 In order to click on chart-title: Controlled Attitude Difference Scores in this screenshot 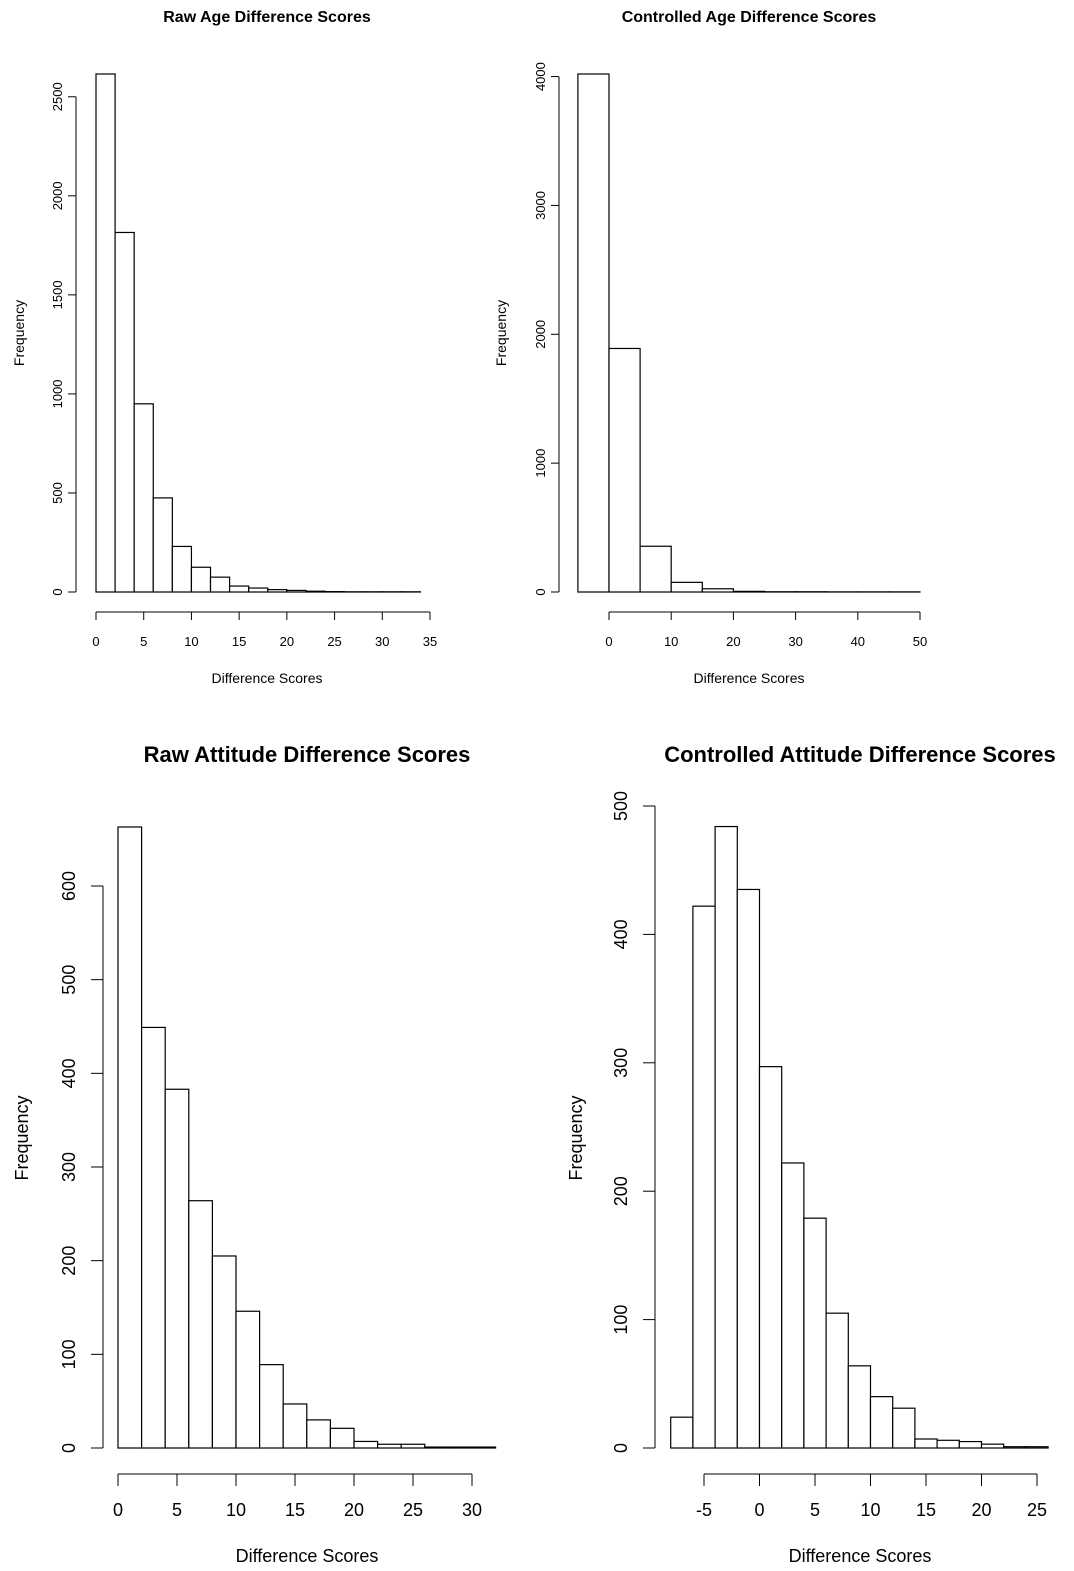, I will do `click(860, 754)`.